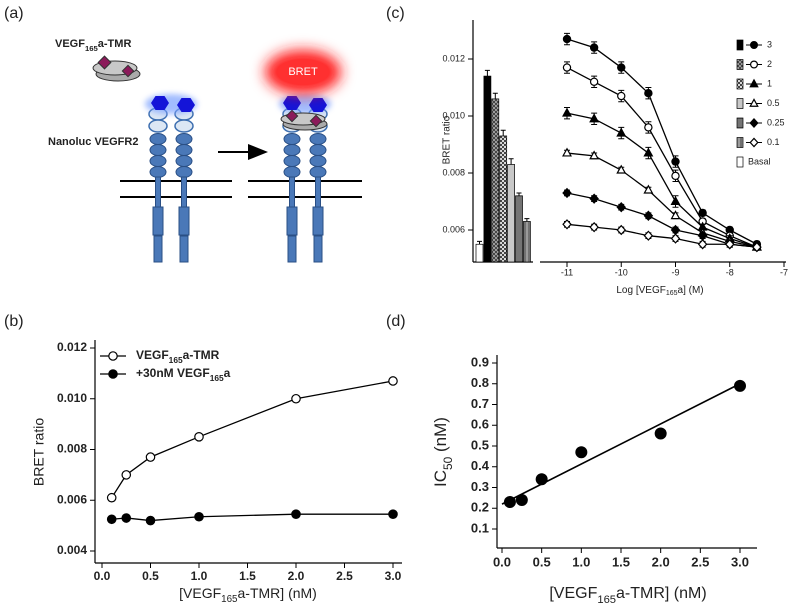  Describe the element at coordinates (178, 356) in the screenshot. I see `legend-label: VEGF165a-TMR` at that location.